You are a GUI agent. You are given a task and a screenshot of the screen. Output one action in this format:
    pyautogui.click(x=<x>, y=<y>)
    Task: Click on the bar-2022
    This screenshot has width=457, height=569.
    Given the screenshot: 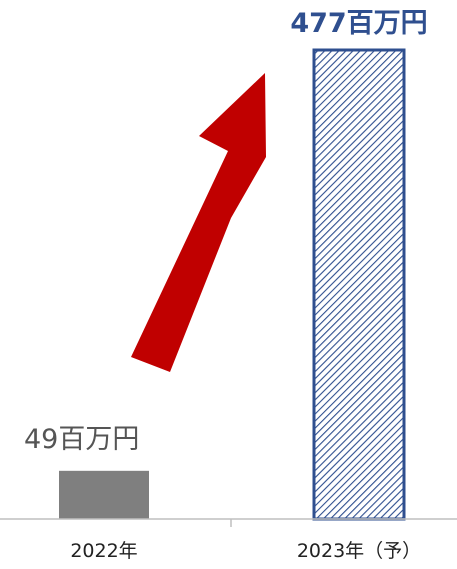 What is the action you would take?
    pyautogui.click(x=104, y=494)
    